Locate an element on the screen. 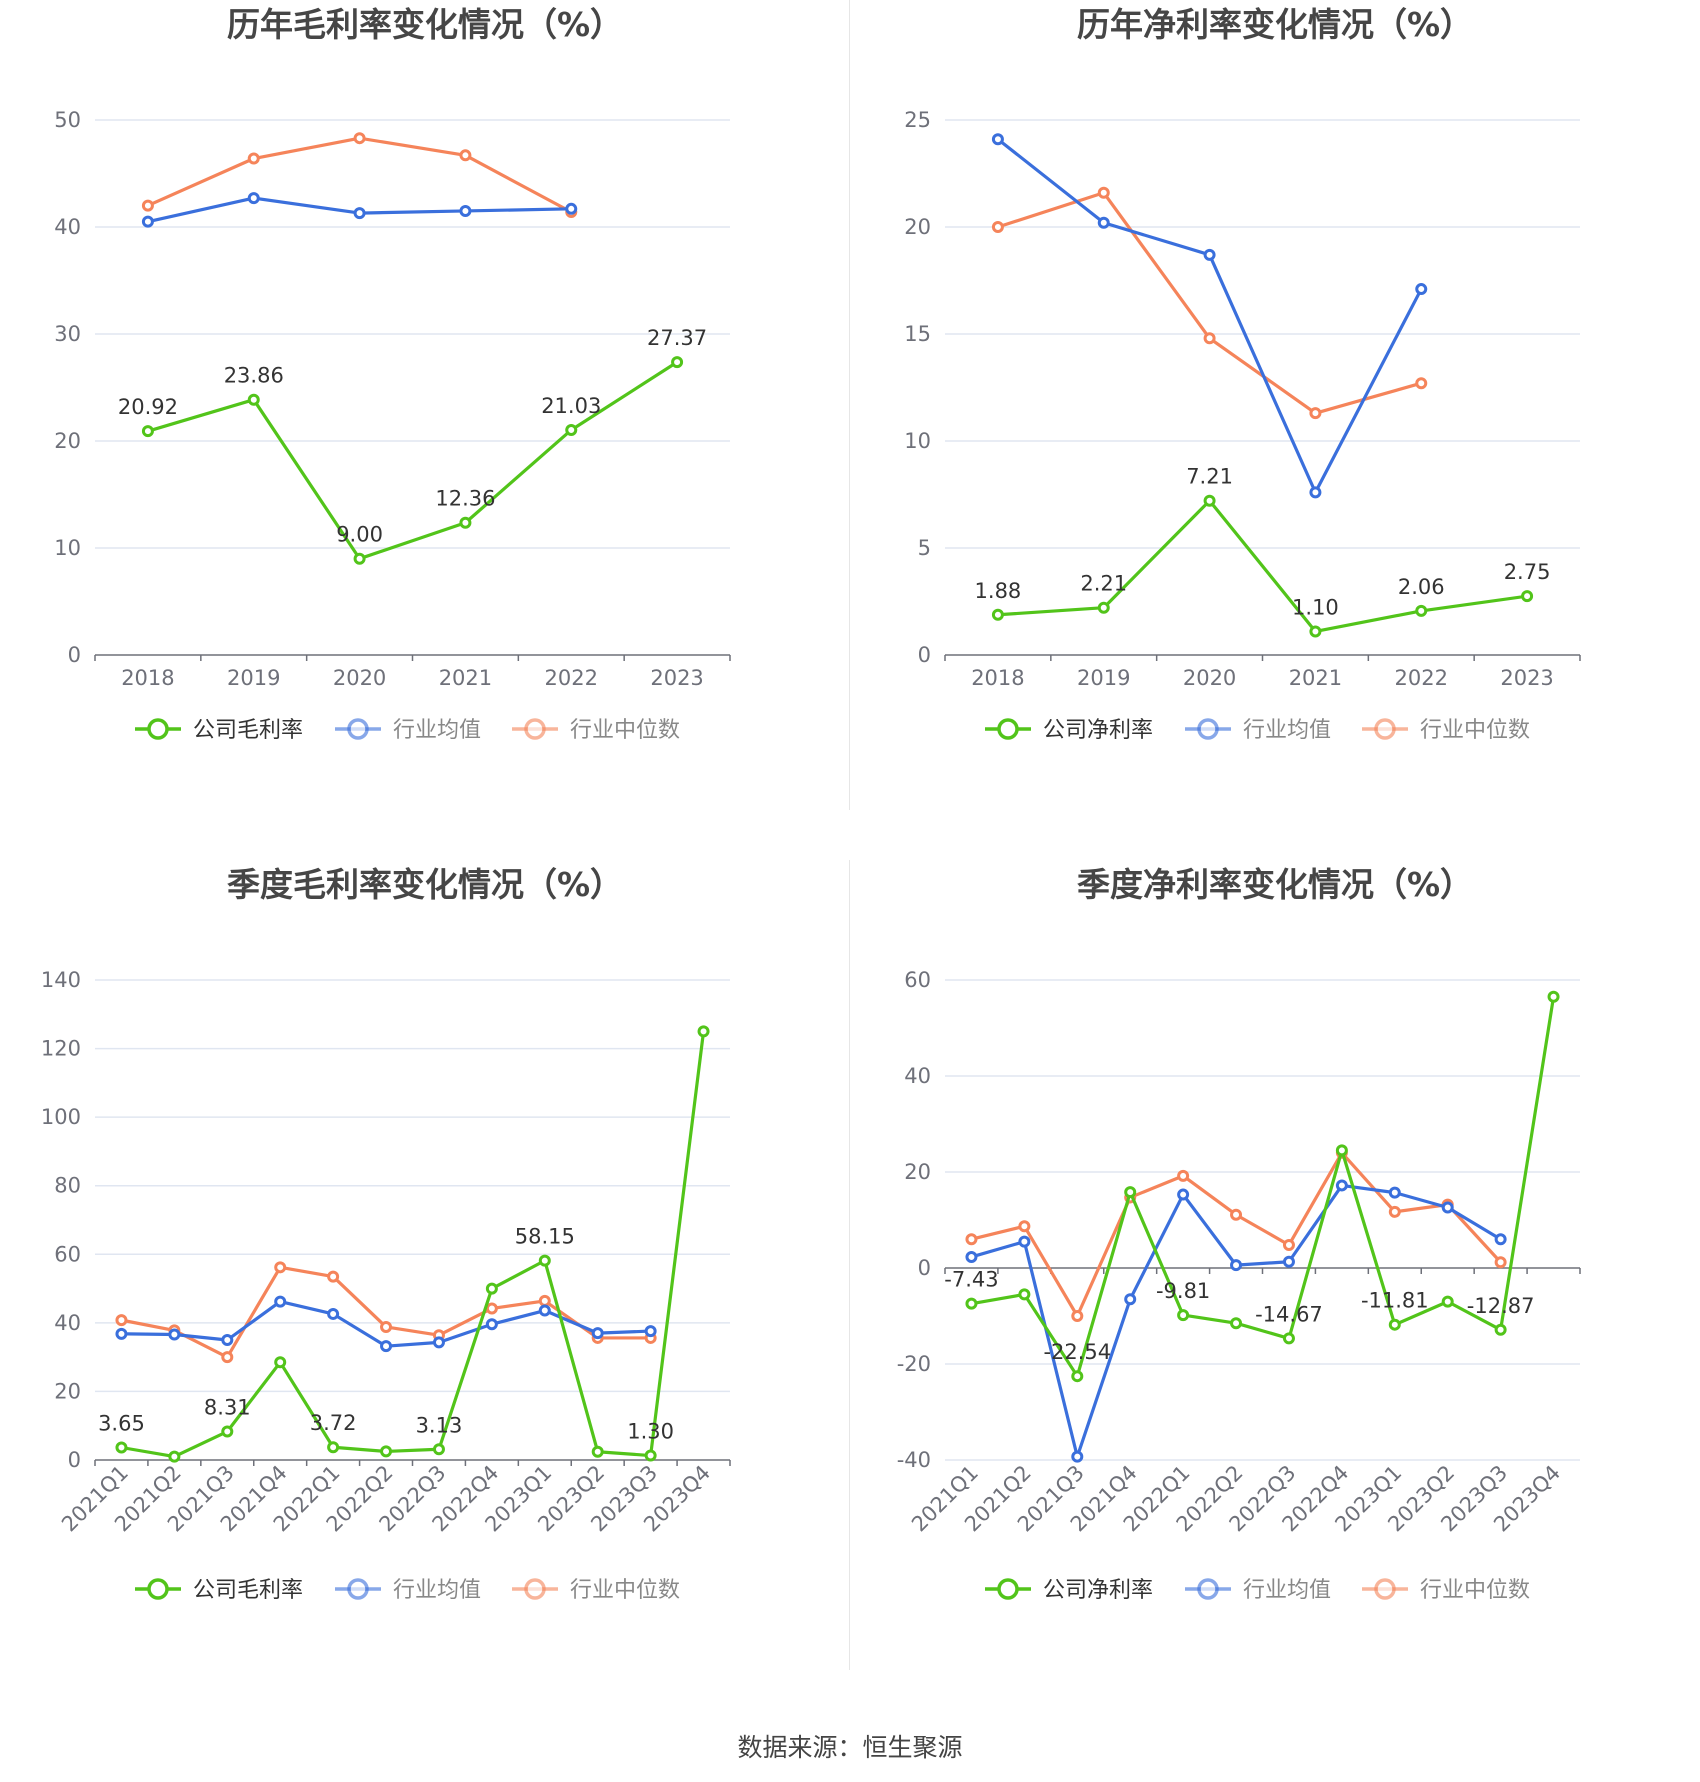 Image resolution: width=1700 pixels, height=1782 pixels. data-label: 1.30 is located at coordinates (650, 1432).